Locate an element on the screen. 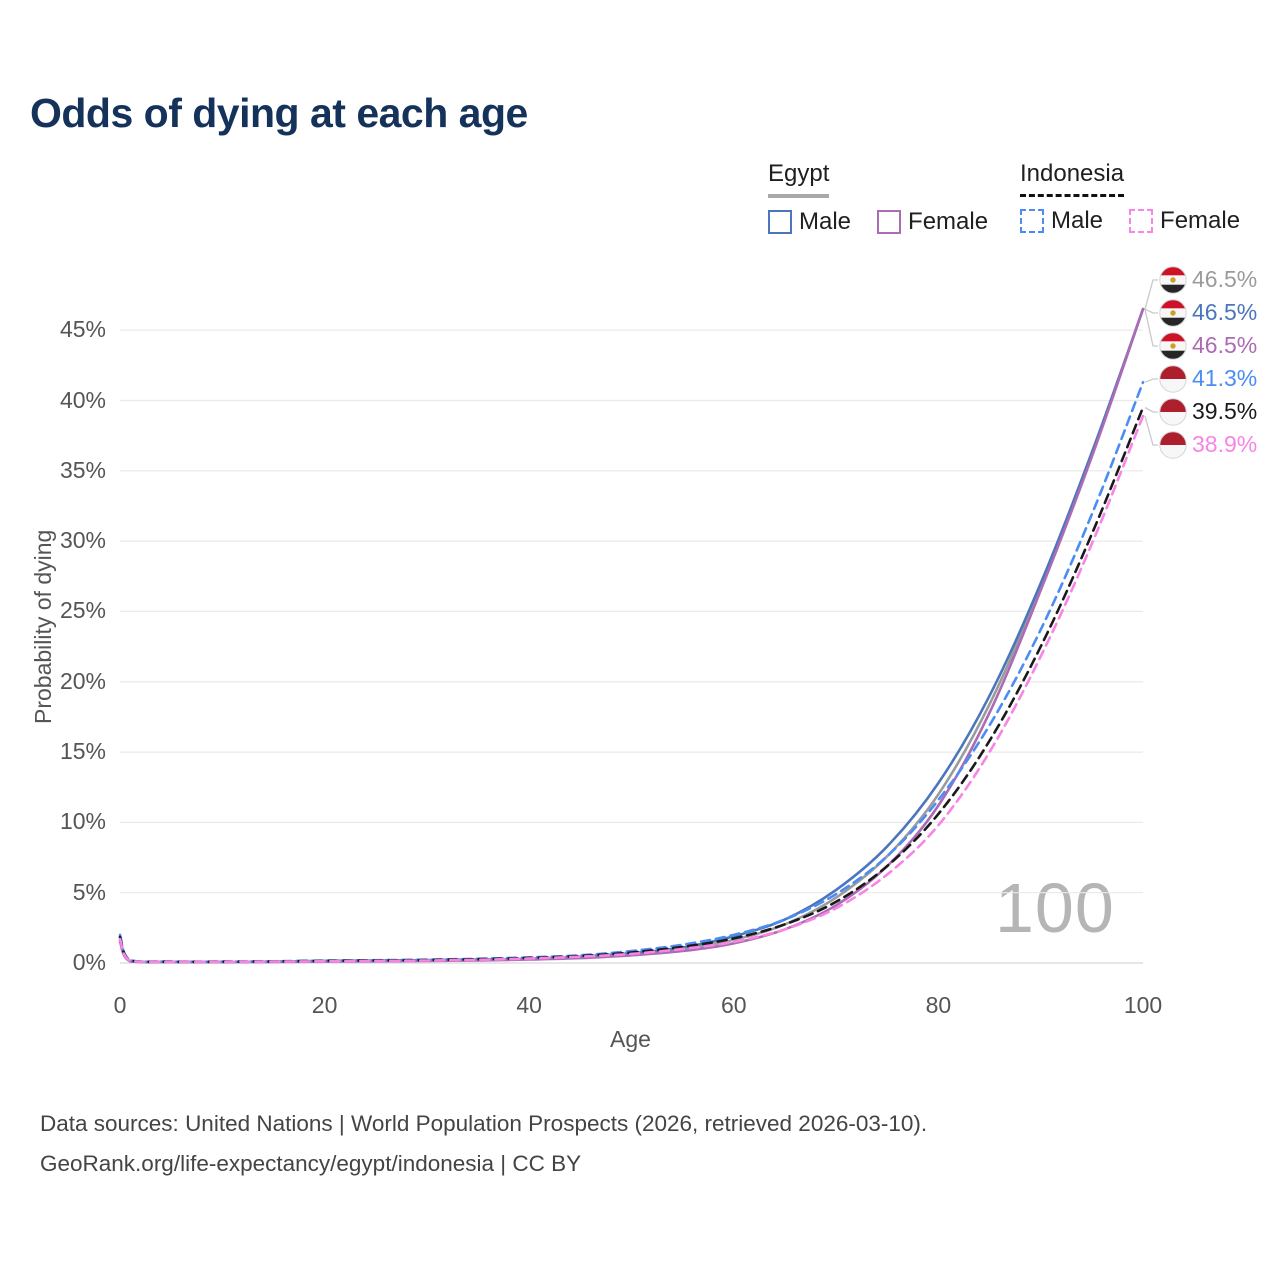 The height and width of the screenshot is (1280, 1280). y-tick-45%: 45% is located at coordinates (82, 329).